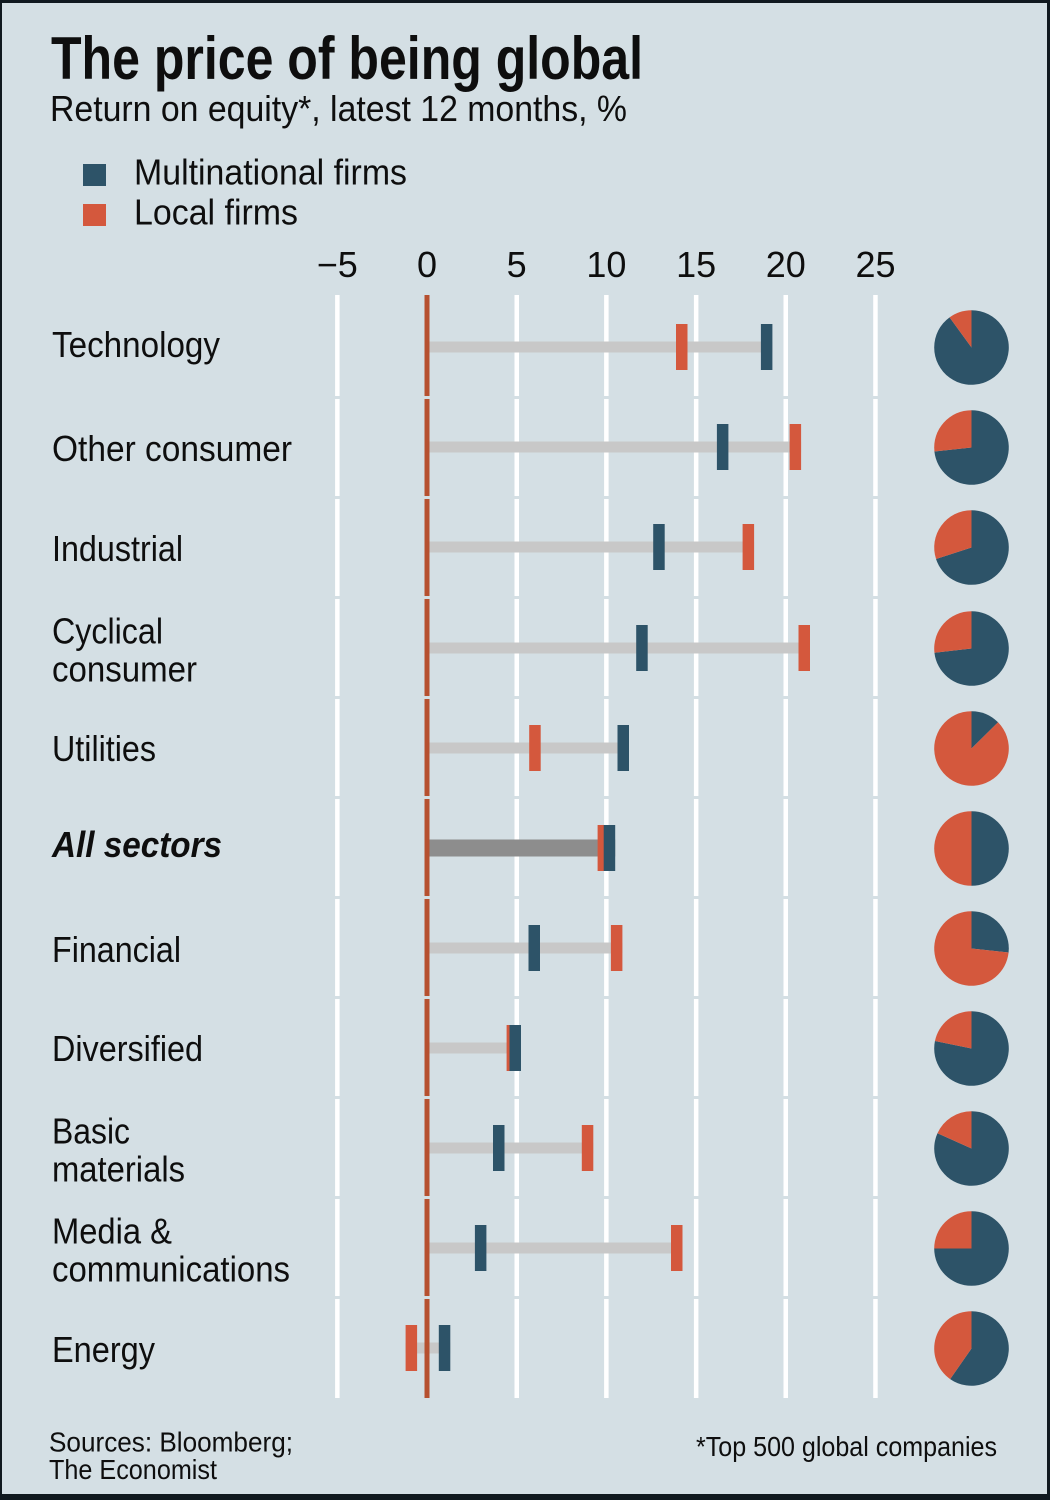 The width and height of the screenshot is (1050, 1500). What do you see at coordinates (127, 1048) in the screenshot?
I see `svg-text: Diversified` at bounding box center [127, 1048].